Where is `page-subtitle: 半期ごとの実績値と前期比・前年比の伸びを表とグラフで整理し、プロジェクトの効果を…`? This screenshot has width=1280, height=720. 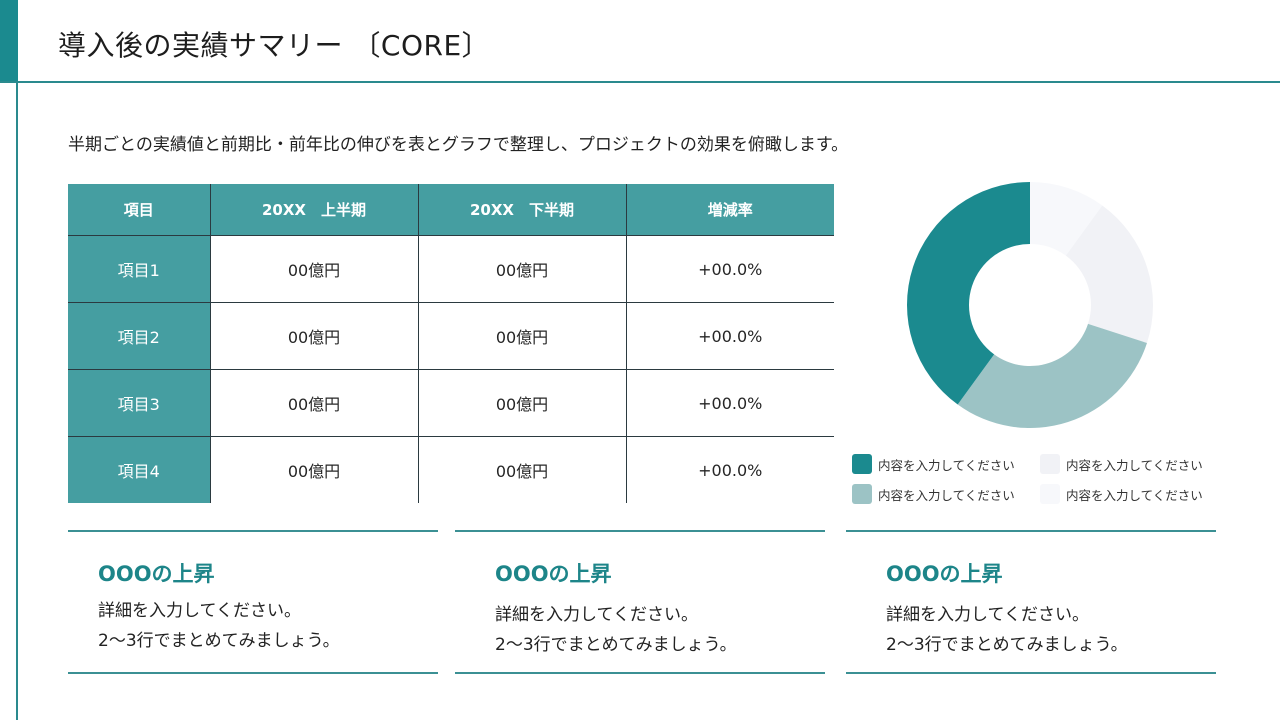
page-subtitle: 半期ごとの実績値と前期比・前年比の伸びを表とグラフで整理し、プロジェクトの効果を… is located at coordinates (458, 145).